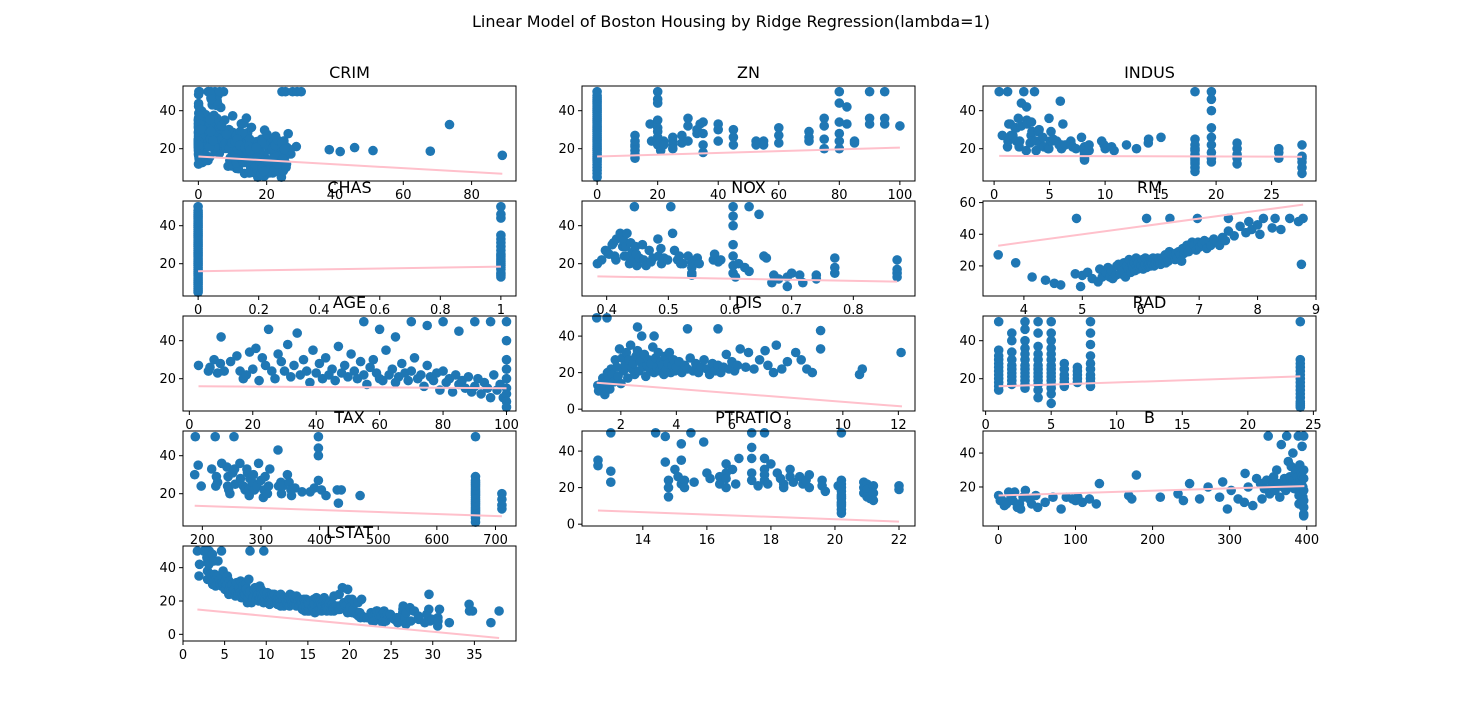  I want to click on nox-title: NOX, so click(748, 187).